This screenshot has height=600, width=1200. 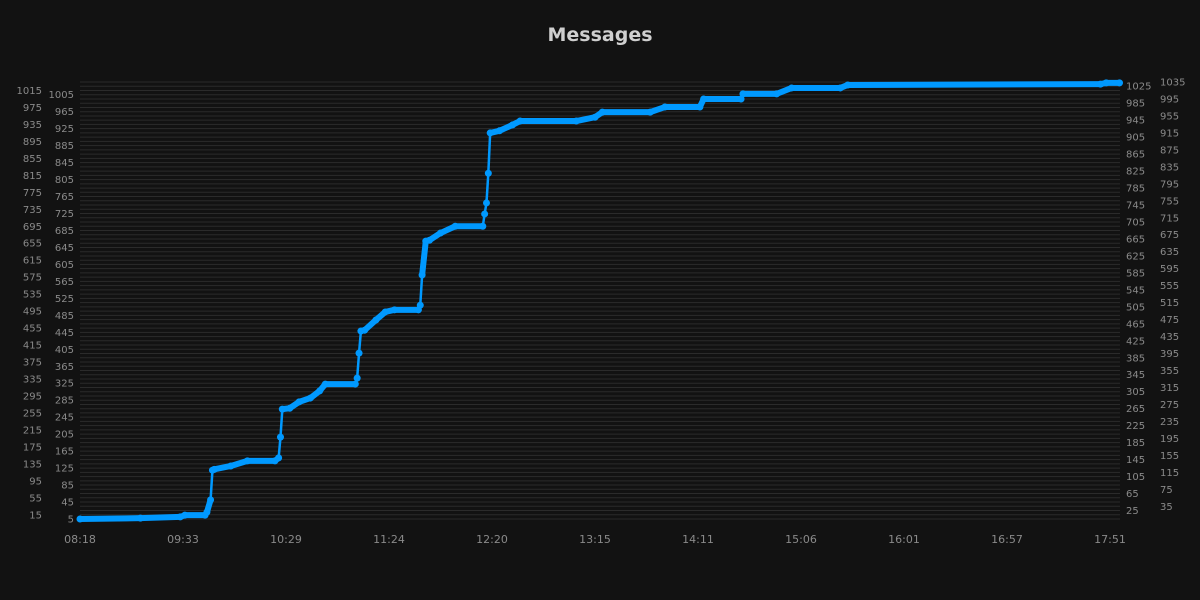 I want to click on y-tick-label: 205, so click(x=64, y=435).